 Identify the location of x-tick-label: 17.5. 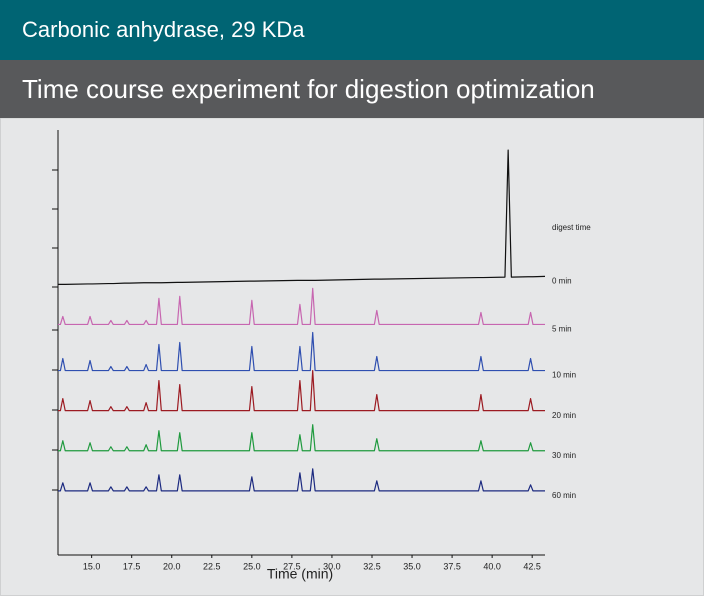
(132, 566).